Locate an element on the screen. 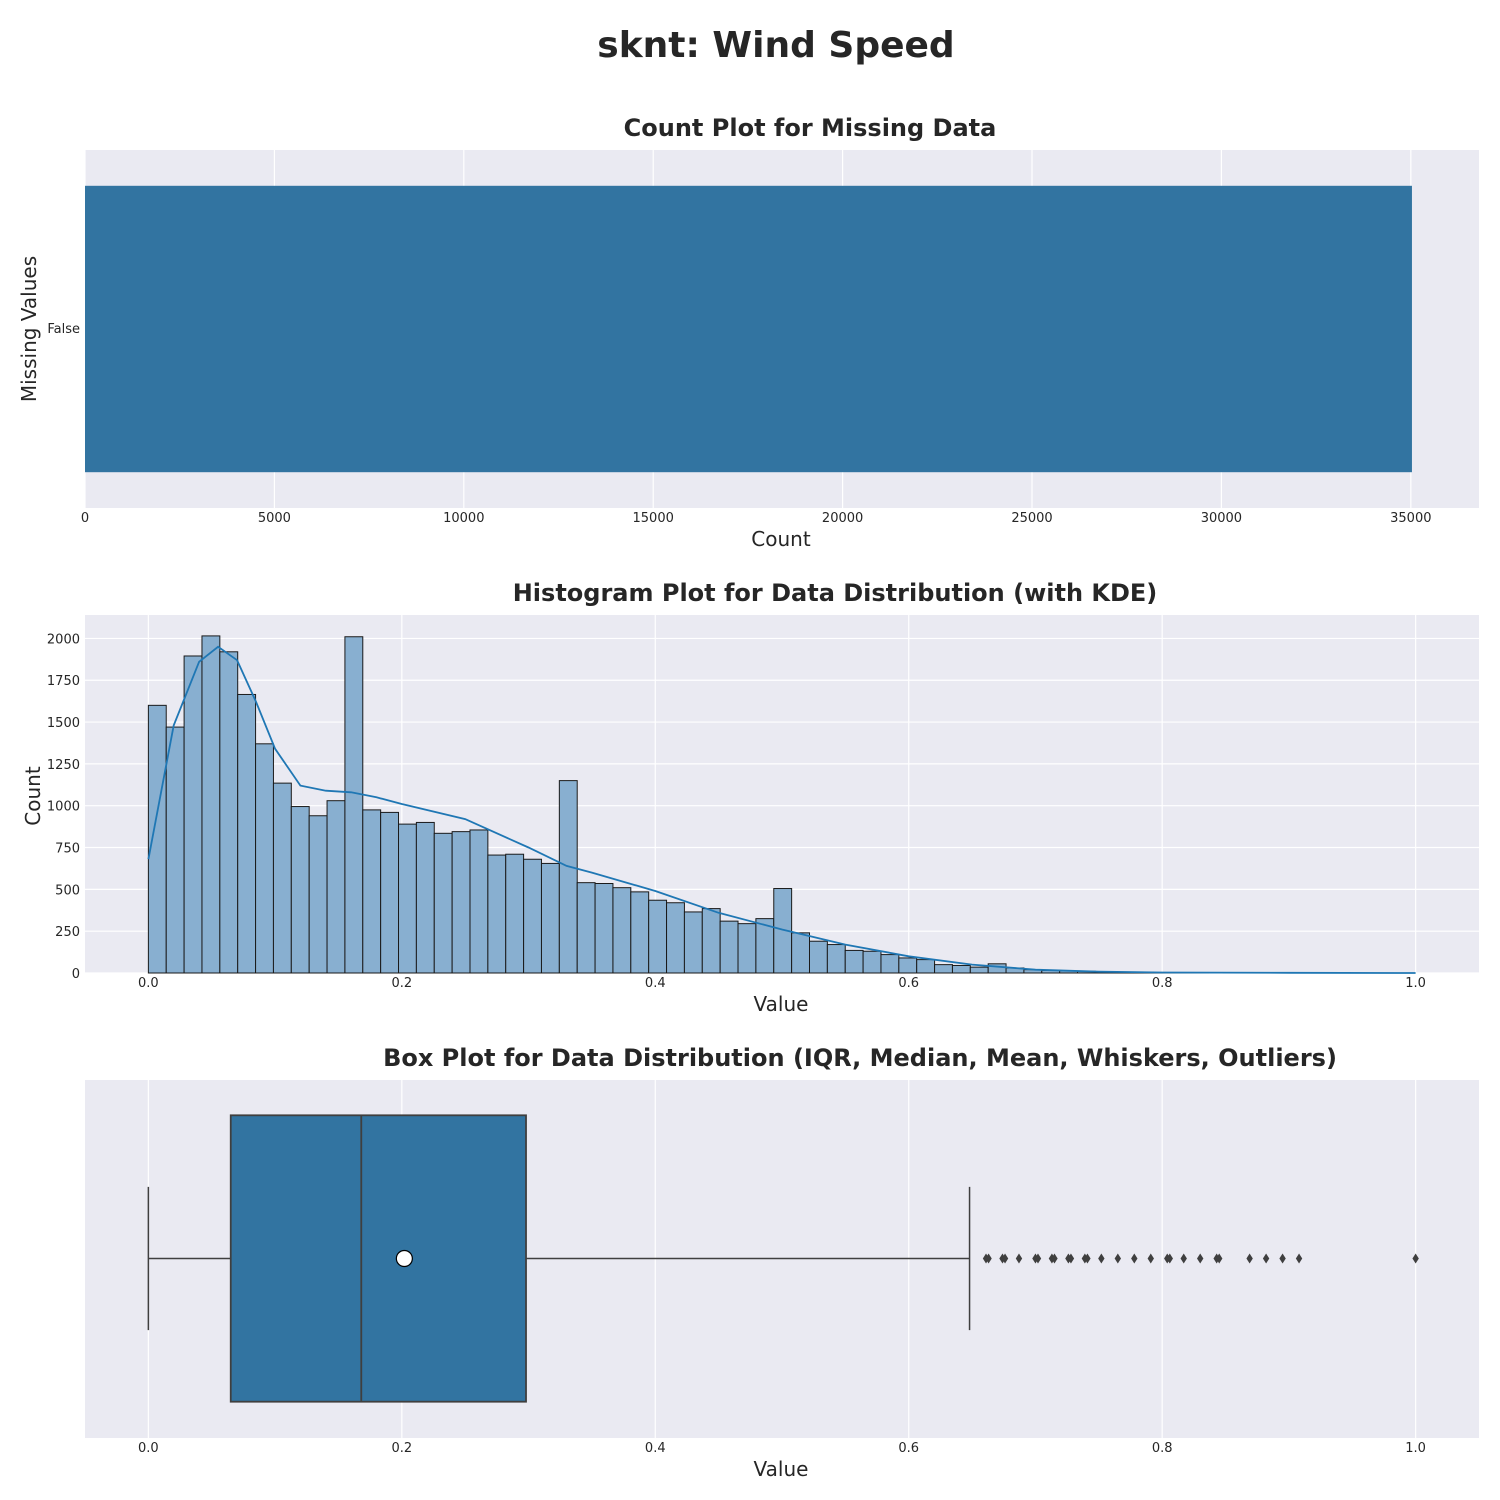 The width and height of the screenshot is (1500, 1500). iqr-box is located at coordinates (378, 1258).